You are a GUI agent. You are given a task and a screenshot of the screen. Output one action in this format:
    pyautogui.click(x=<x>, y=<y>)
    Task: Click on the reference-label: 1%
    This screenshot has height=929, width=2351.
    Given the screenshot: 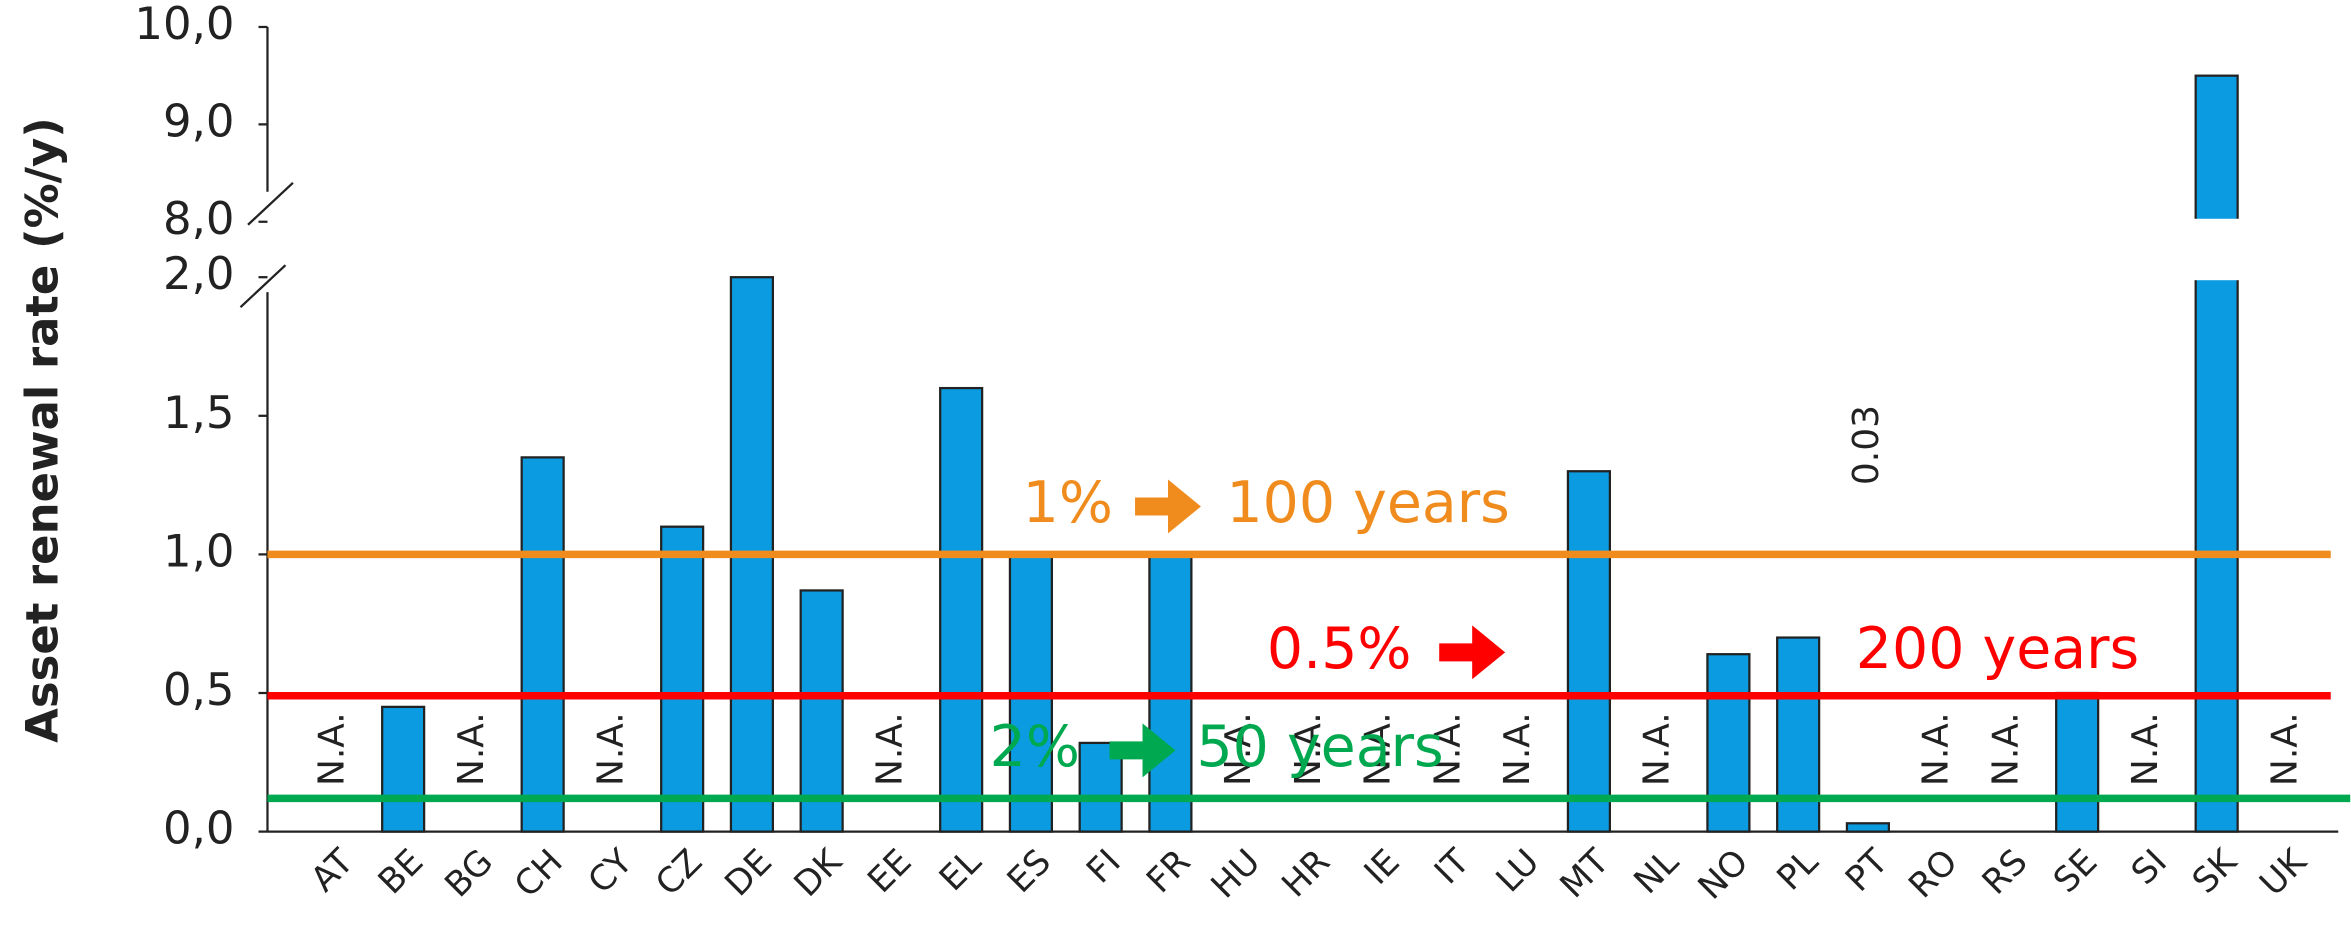 What is the action you would take?
    pyautogui.click(x=1068, y=503)
    